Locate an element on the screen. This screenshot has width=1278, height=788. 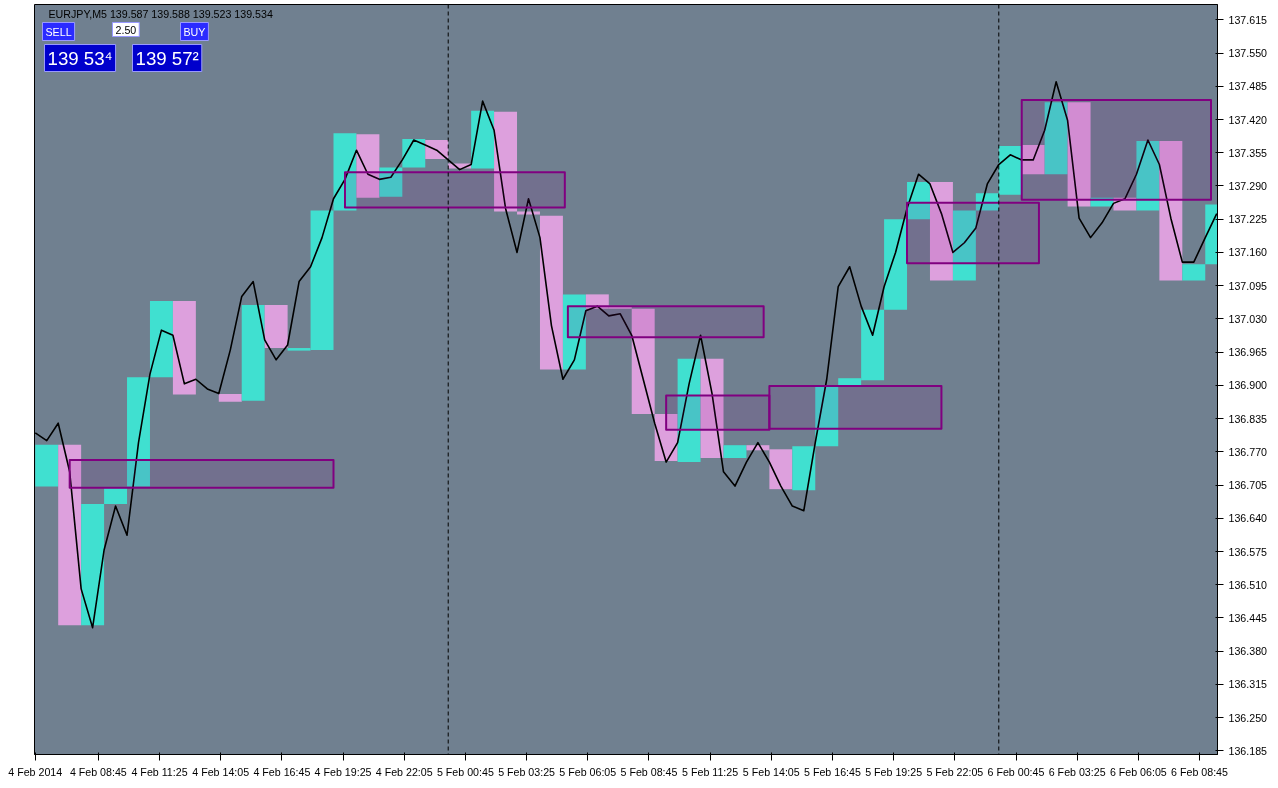
y-tick-label: 136.510 is located at coordinates (1248, 584).